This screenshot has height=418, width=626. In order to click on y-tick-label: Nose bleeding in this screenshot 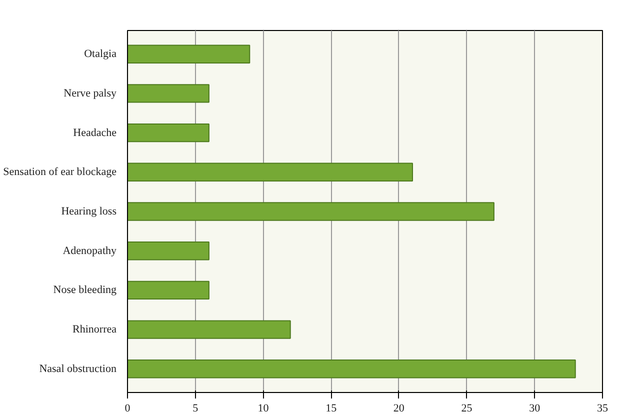, I will do `click(85, 290)`.